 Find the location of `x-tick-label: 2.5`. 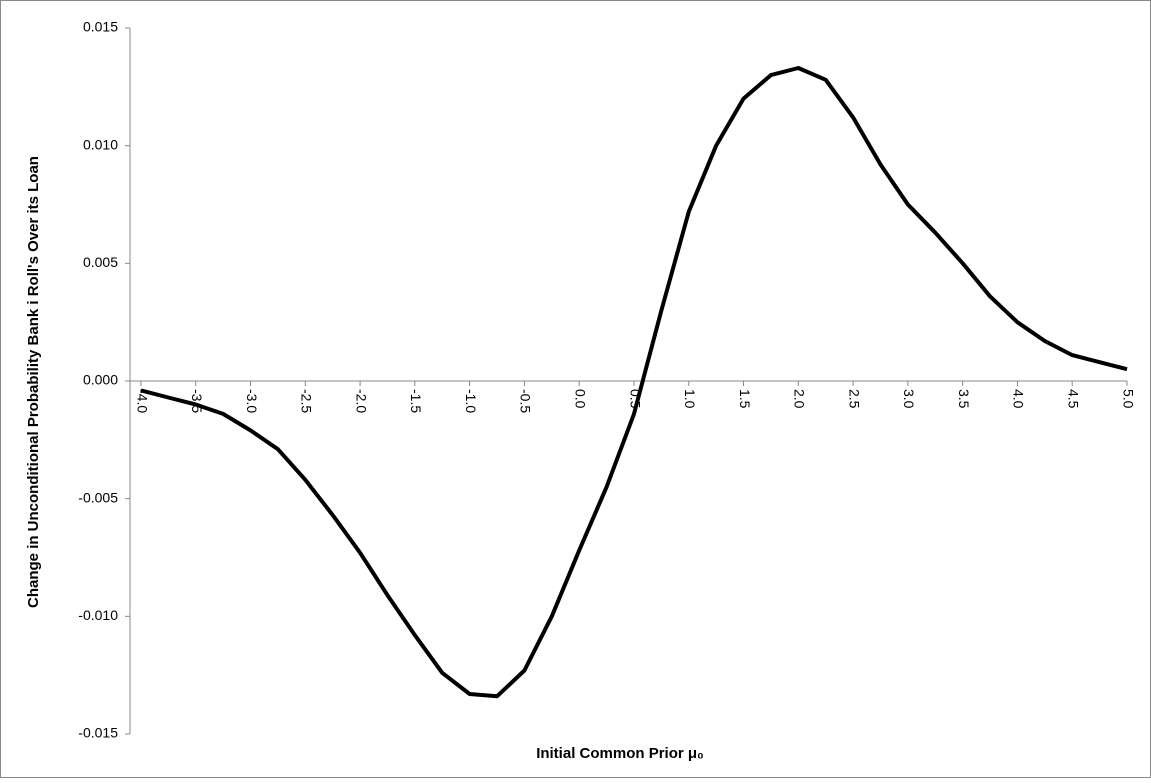

x-tick-label: 2.5 is located at coordinates (854, 399).